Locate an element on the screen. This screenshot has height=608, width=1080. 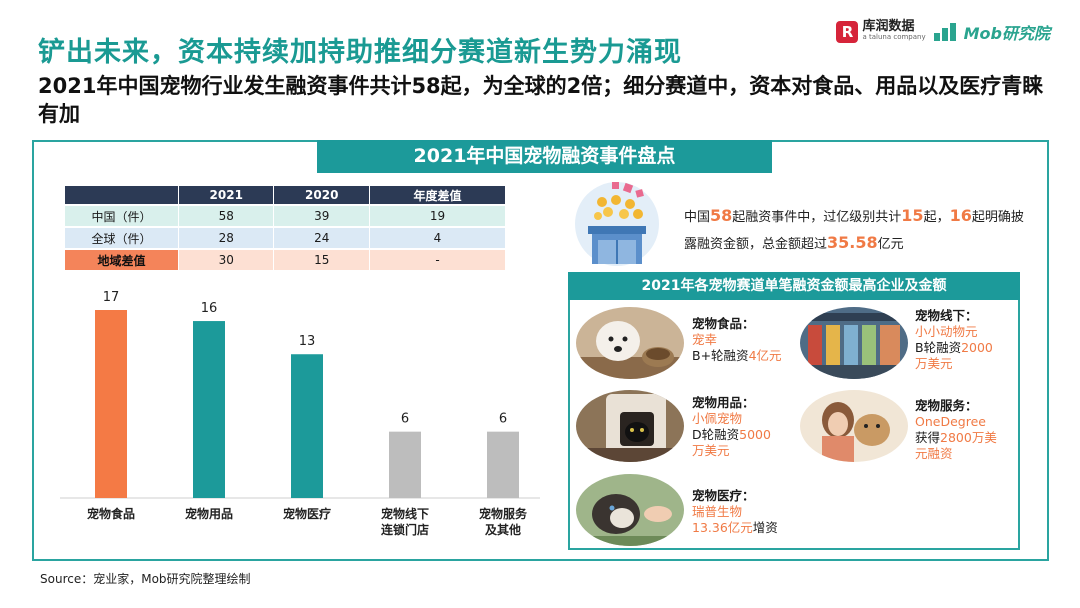
summary-text-part: 起融资事件中，过亿级别共计 is located at coordinates (817, 217).